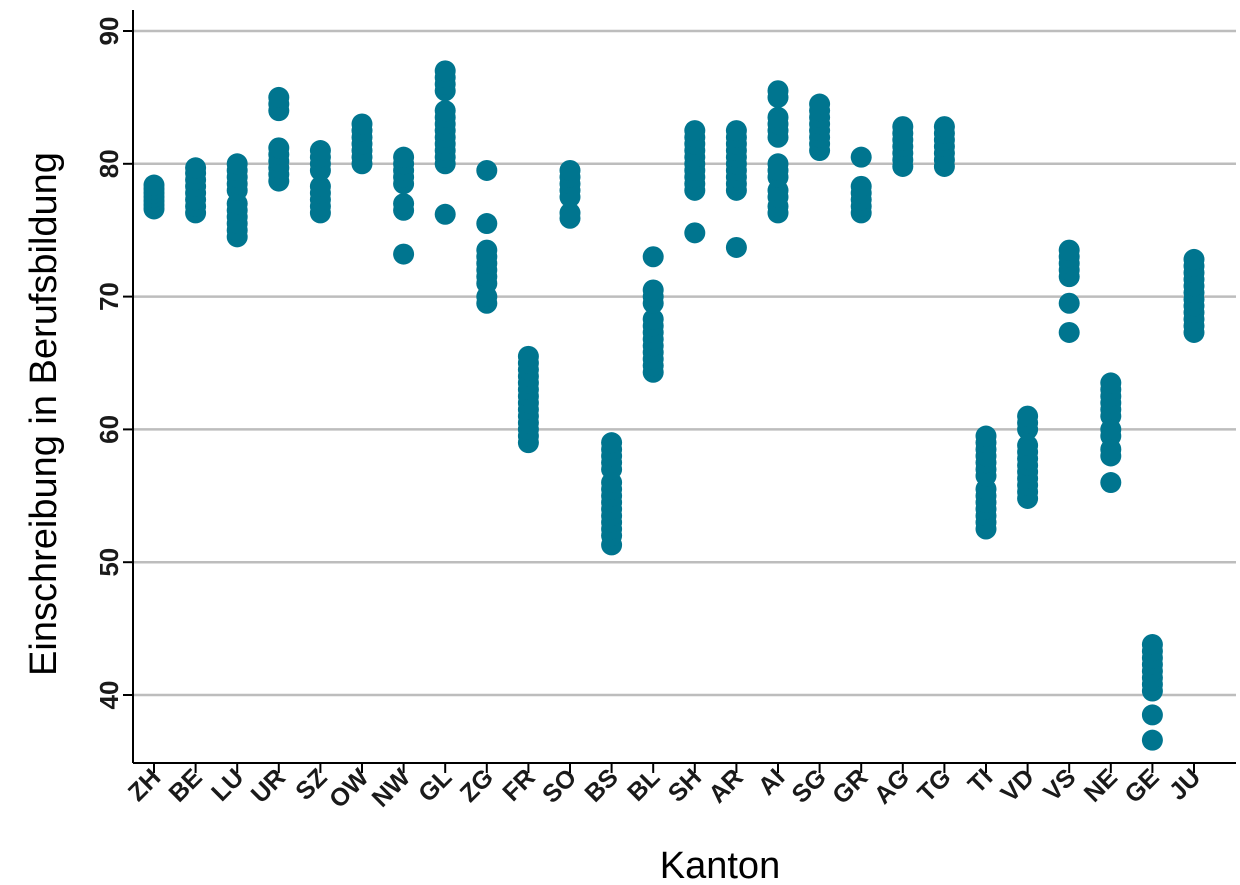 The height and width of the screenshot is (885, 1240). I want to click on x-tick-label-sz: SZ, so click(311, 784).